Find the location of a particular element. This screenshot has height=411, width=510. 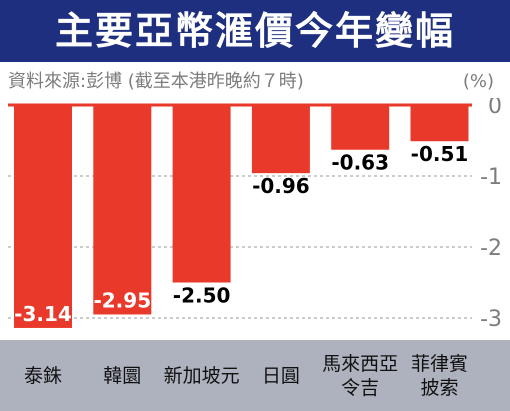

value-label: -3.14 is located at coordinates (43, 314).